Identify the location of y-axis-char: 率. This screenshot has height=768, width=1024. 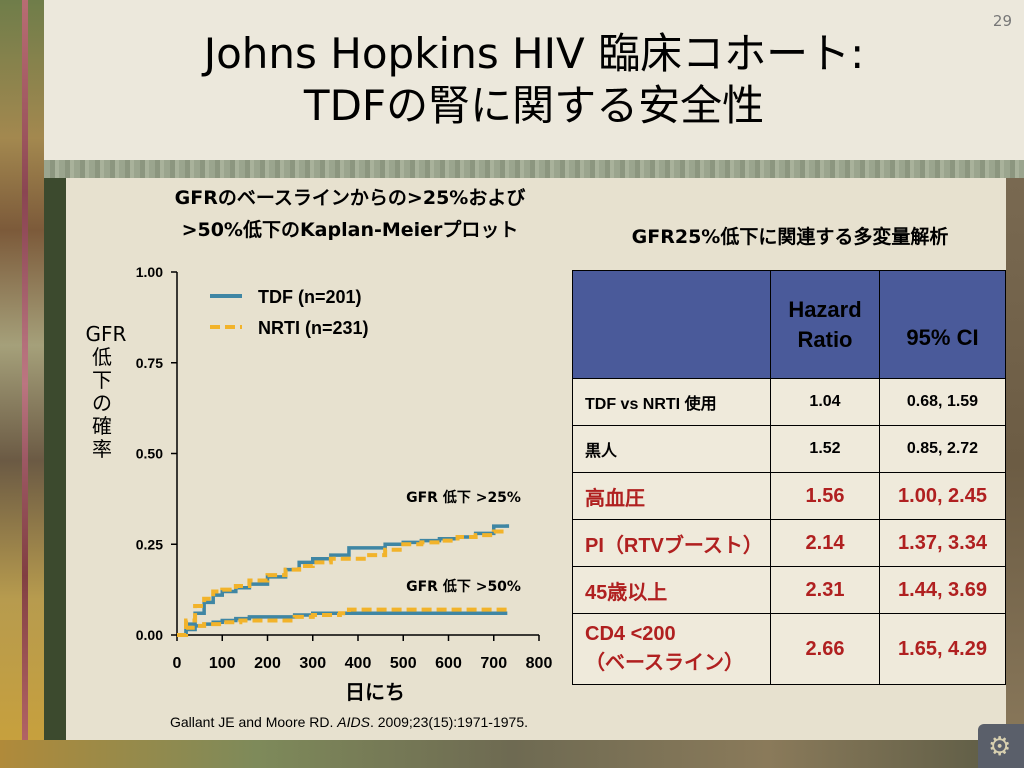
(102, 449).